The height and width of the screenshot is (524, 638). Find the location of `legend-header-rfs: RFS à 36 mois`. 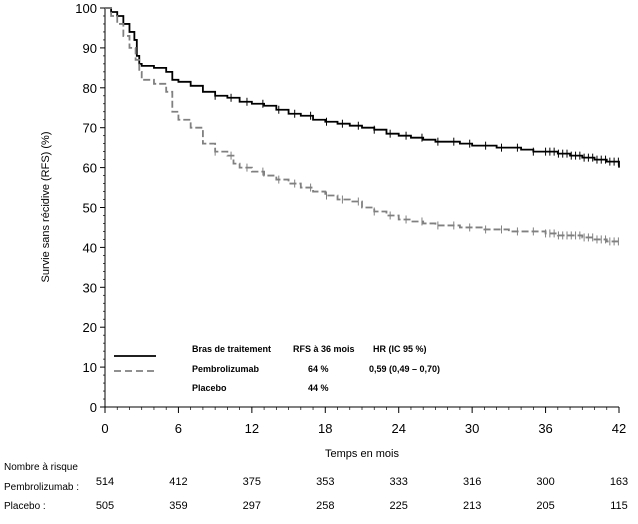

legend-header-rfs: RFS à 36 mois is located at coordinates (324, 349).